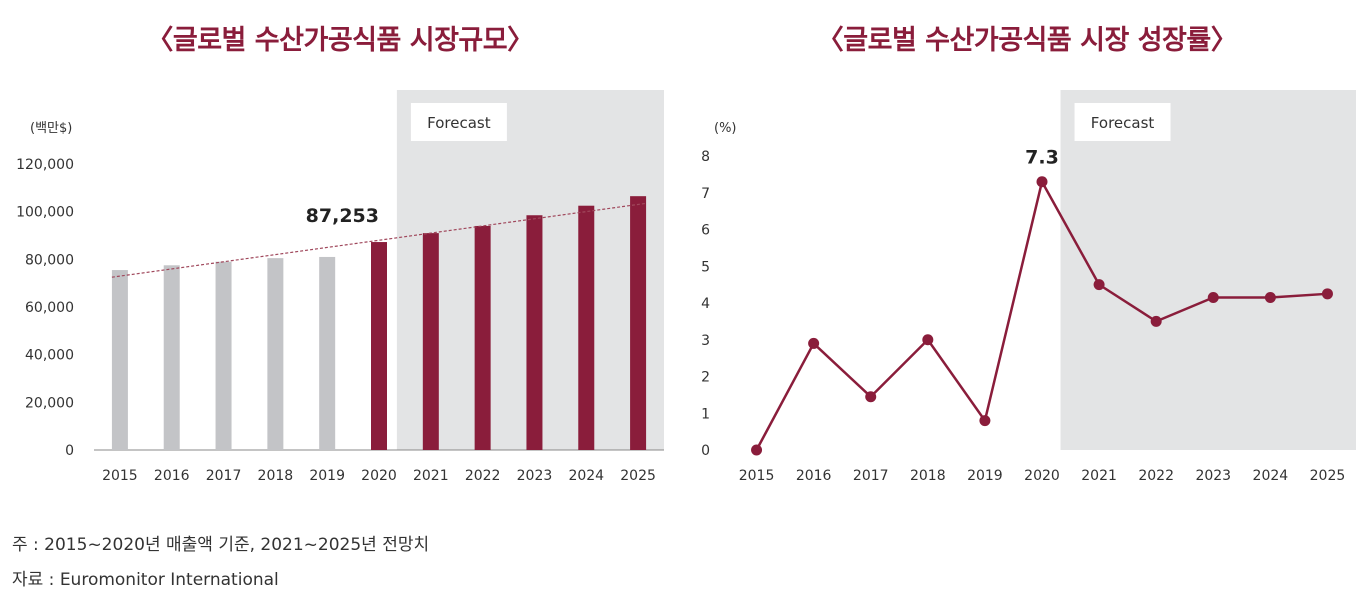  Describe the element at coordinates (705, 267) in the screenshot. I see `y-tick-label: 5` at that location.